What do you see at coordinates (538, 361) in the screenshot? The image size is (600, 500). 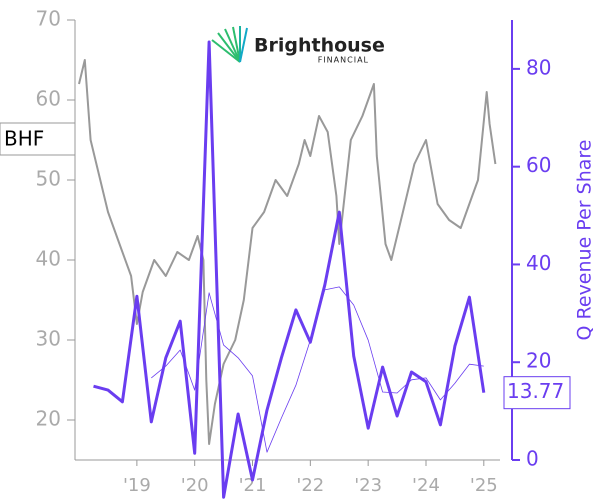 I see `y2-tick-label: 20` at bounding box center [538, 361].